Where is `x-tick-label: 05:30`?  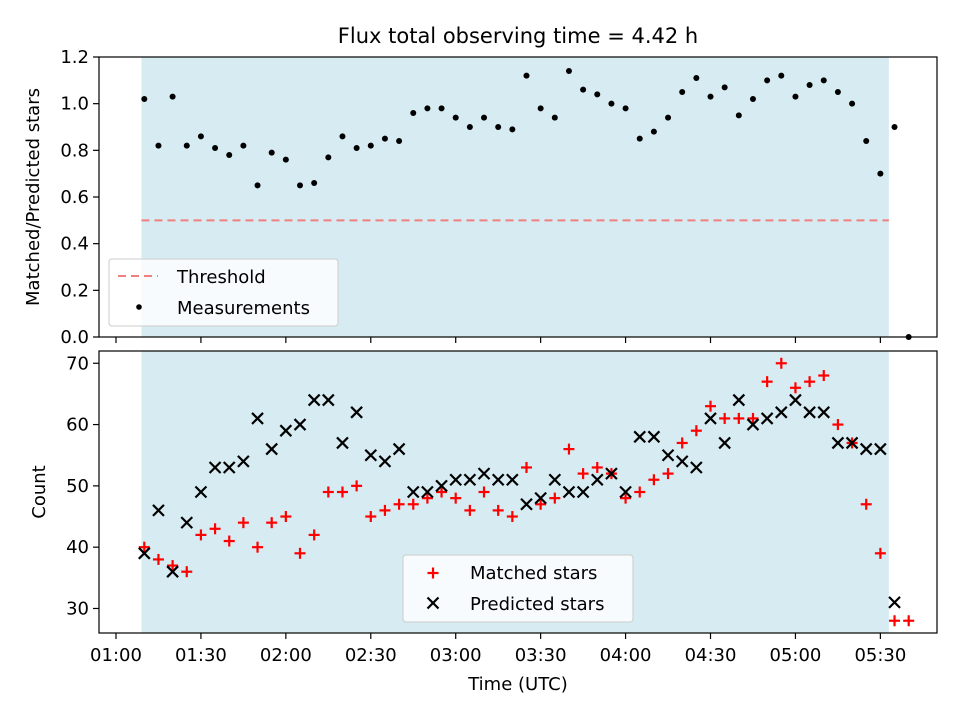 x-tick-label: 05:30 is located at coordinates (880, 655).